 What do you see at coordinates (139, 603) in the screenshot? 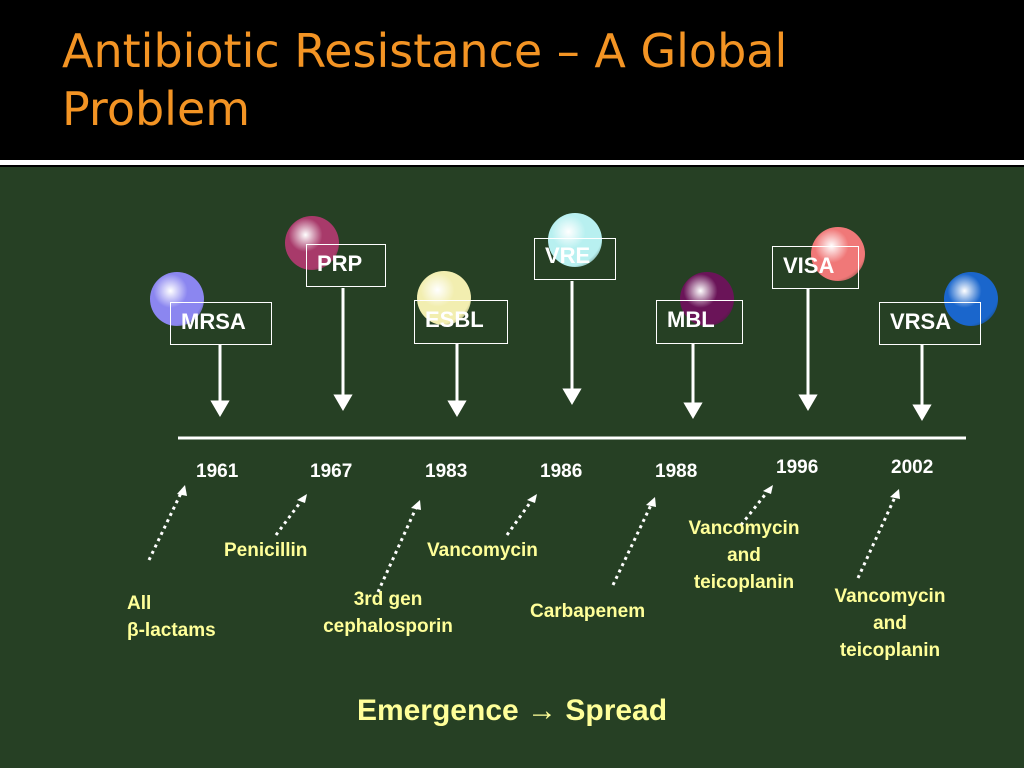
I see `drug-all: All` at bounding box center [139, 603].